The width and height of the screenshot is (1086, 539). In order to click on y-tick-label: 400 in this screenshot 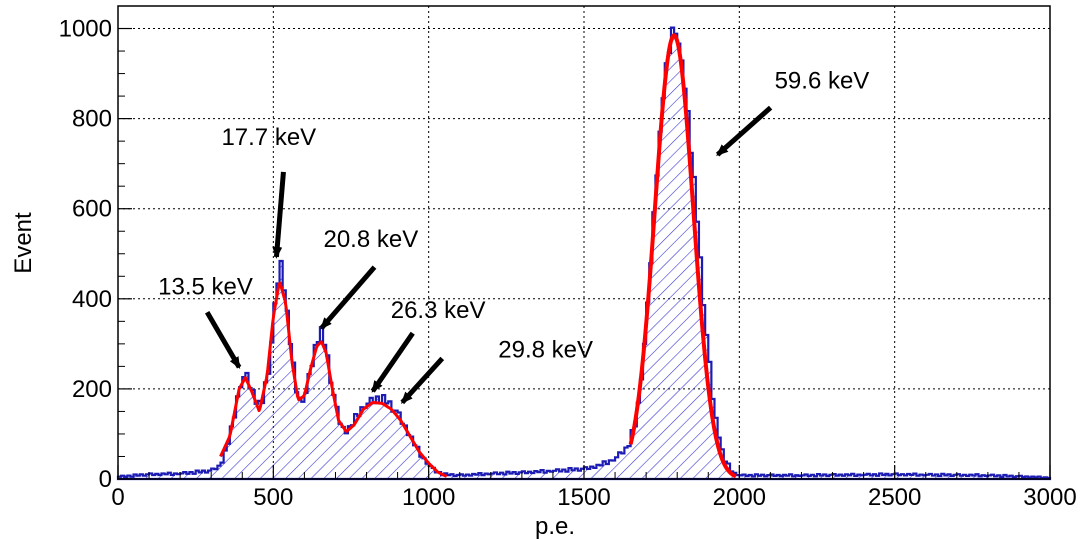, I will do `click(92, 299)`.